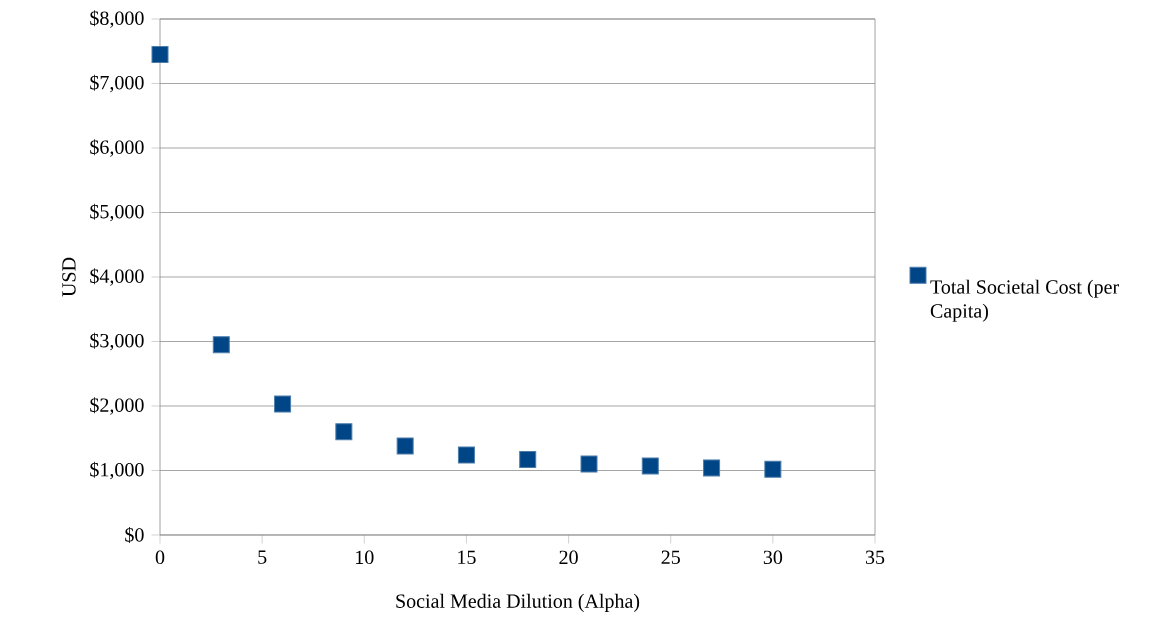 Image resolution: width=1161 pixels, height=635 pixels. I want to click on legend-label: Total Societal Cost (per Capita), so click(1024, 300).